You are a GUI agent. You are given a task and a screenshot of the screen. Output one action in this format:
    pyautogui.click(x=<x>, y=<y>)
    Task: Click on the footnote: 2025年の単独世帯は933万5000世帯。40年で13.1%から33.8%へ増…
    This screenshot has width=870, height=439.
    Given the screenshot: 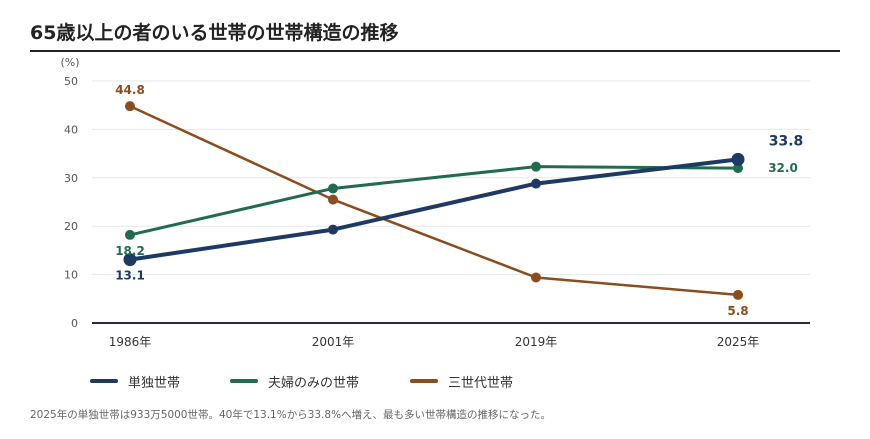 What is the action you would take?
    pyautogui.click(x=291, y=415)
    